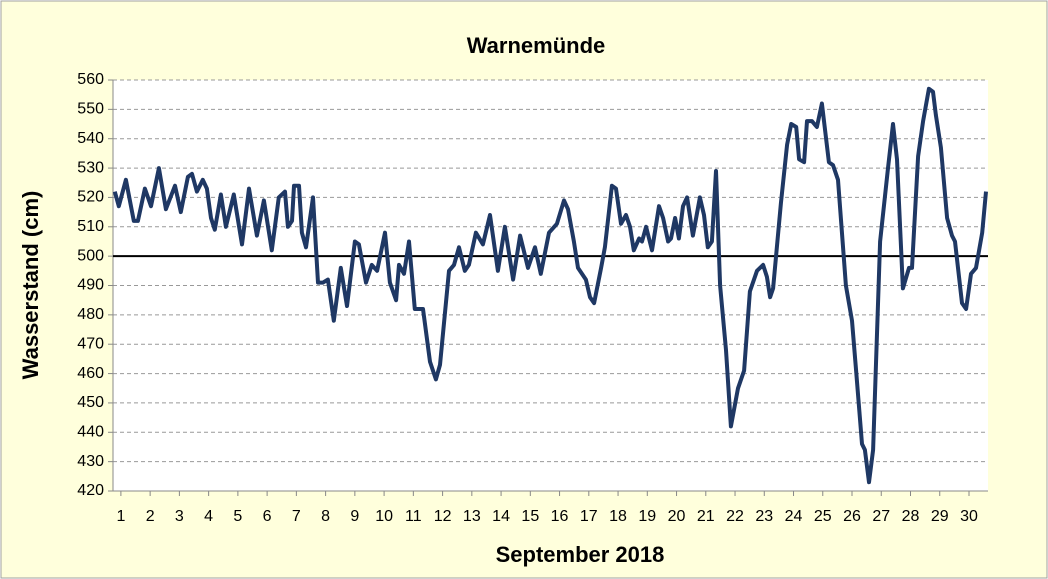  What do you see at coordinates (940, 516) in the screenshot?
I see `x-tick-label: 29` at bounding box center [940, 516].